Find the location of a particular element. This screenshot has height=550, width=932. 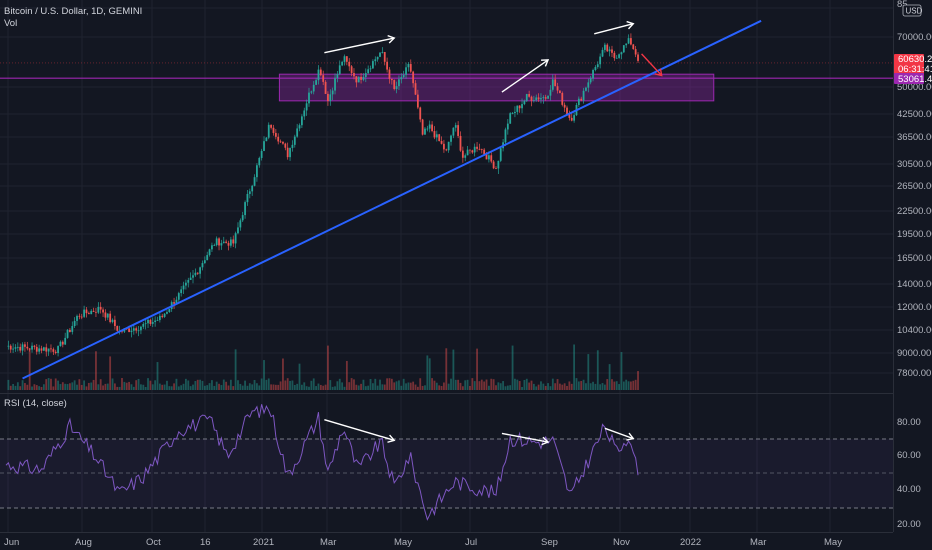

price-tick-label: 7800.00 is located at coordinates (914, 373).